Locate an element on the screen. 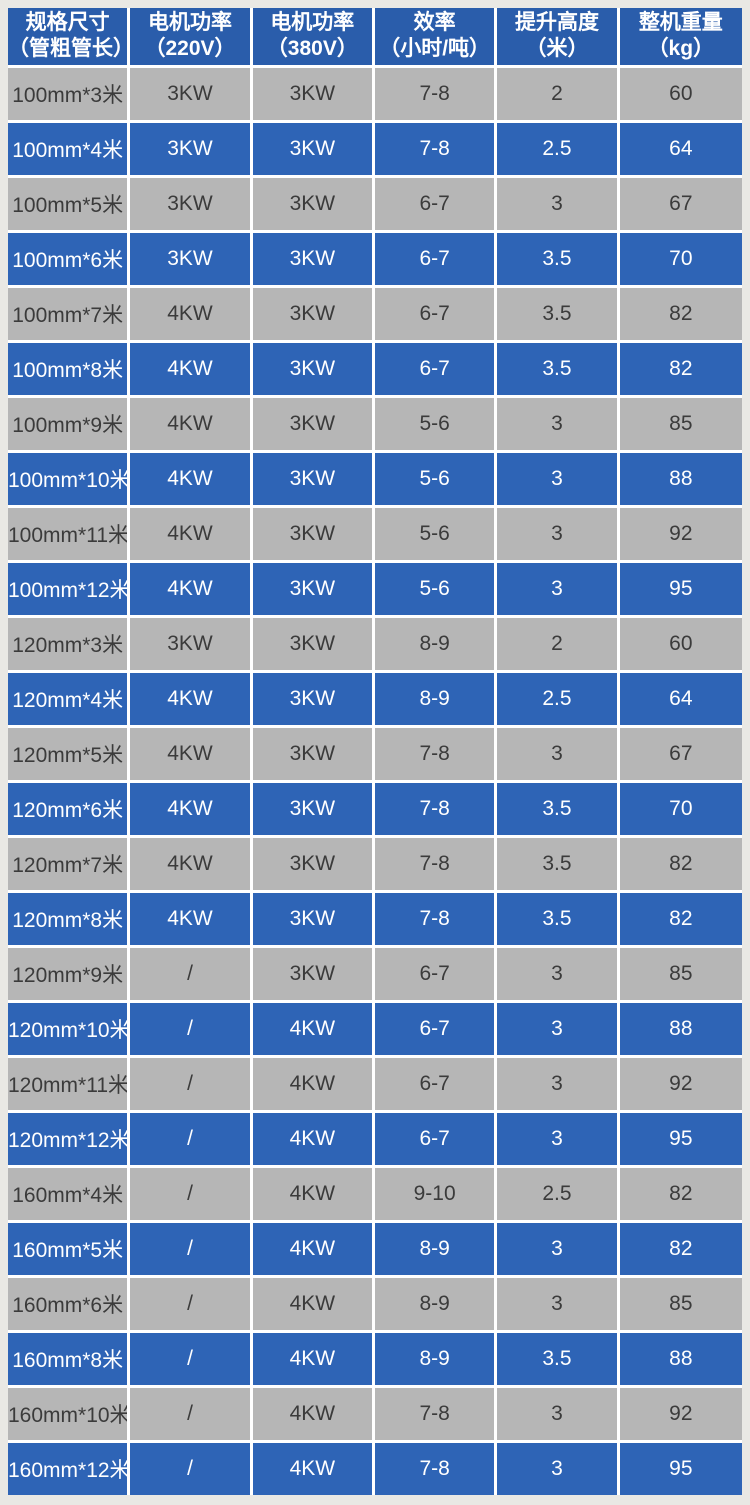  table-row: 120mm*5米 4KW 3KW 7-8 3 67 is located at coordinates (375, 755).